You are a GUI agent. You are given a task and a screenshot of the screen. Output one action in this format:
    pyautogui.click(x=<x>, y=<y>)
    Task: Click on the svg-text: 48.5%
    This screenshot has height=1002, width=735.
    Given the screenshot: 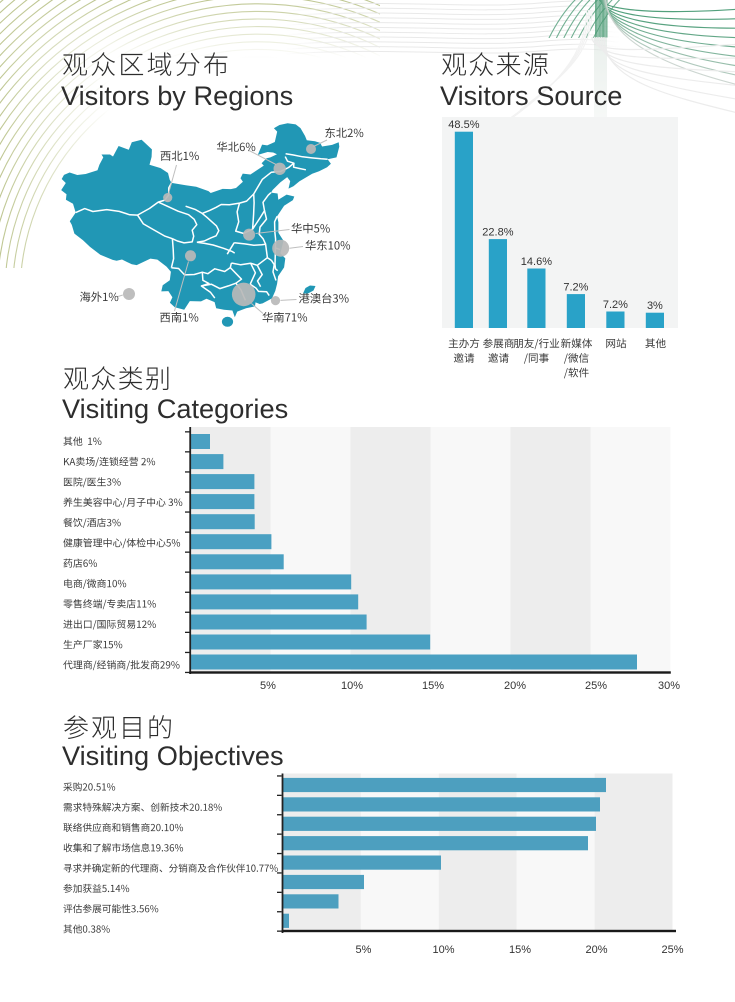 What is the action you would take?
    pyautogui.click(x=463, y=125)
    